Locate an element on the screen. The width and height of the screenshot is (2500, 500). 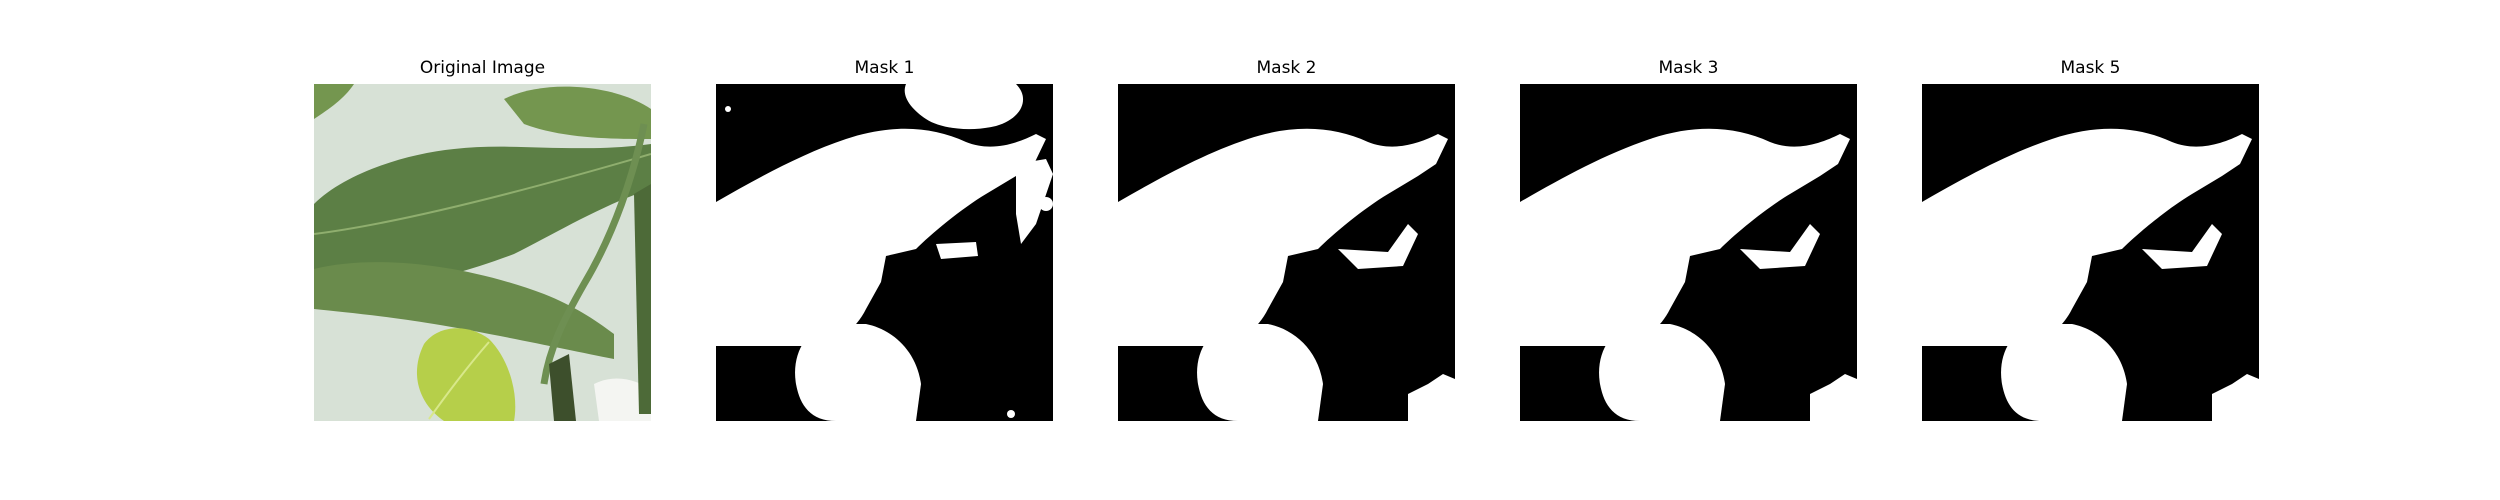
panel-title: Mask 3 is located at coordinates (1688, 68).